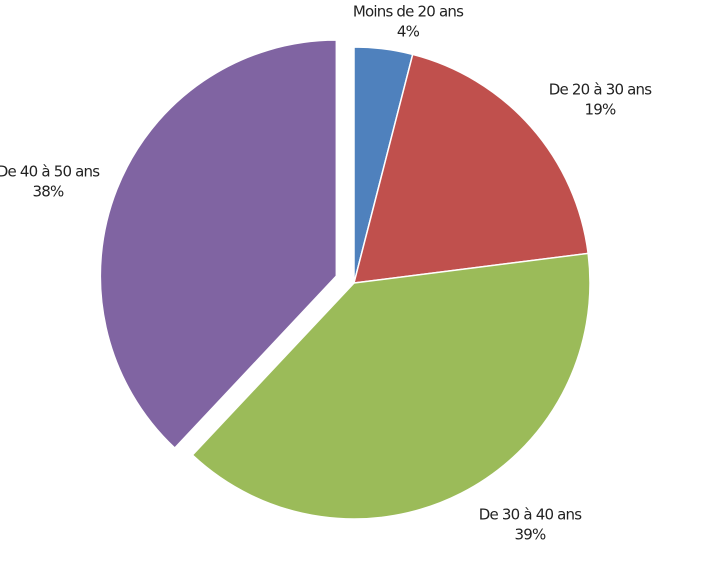  What do you see at coordinates (48, 192) in the screenshot?
I see `slice-value-label: 38%` at bounding box center [48, 192].